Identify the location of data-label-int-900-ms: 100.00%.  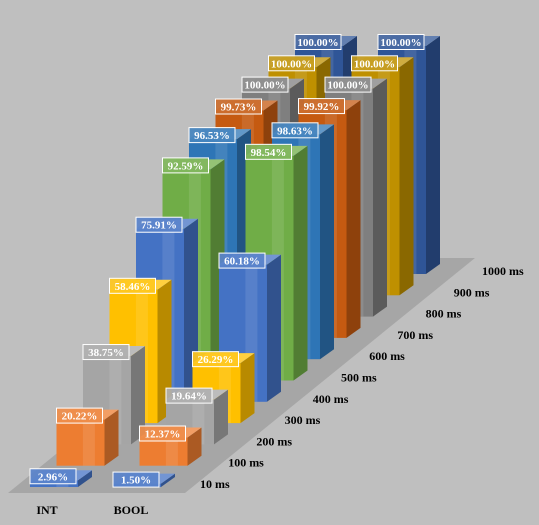
(291, 63).